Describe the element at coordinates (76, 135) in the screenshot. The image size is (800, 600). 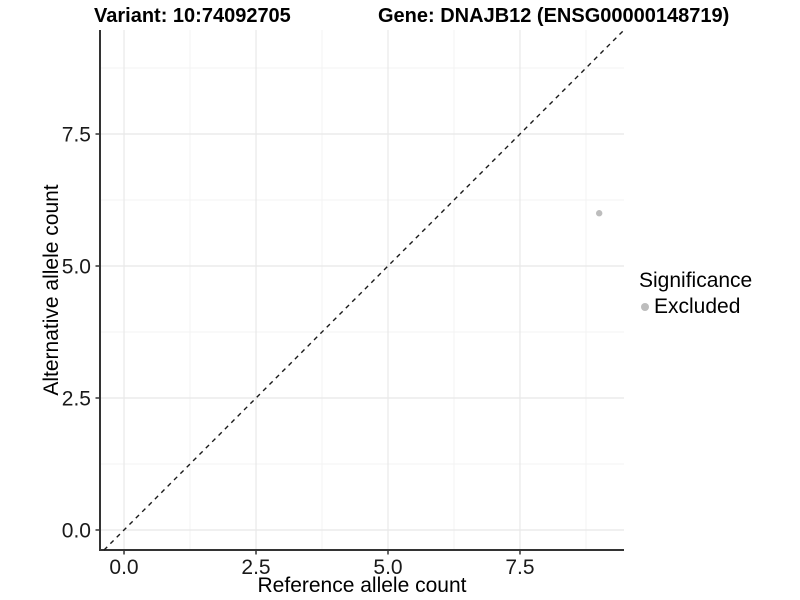
I see `y-tick-label: 7.5` at that location.